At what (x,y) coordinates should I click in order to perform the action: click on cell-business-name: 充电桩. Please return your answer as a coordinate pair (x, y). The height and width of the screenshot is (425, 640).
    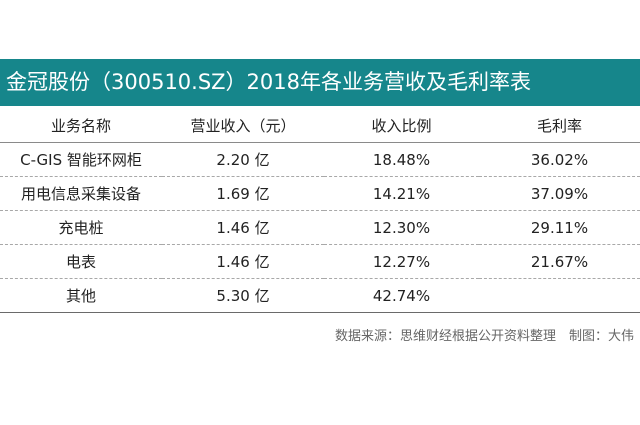
    Looking at the image, I should click on (81, 228).